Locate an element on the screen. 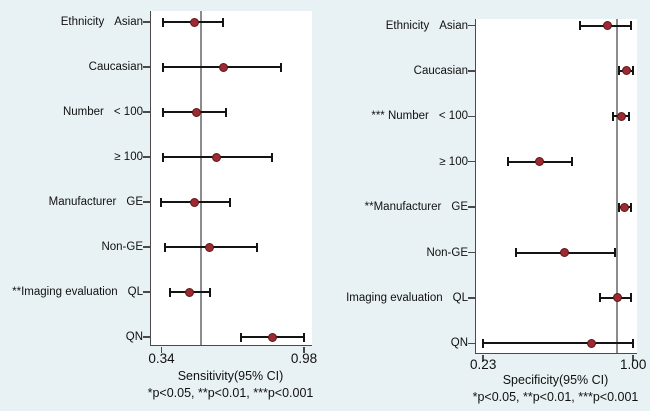 The width and height of the screenshot is (650, 411). subgroup-heading: Manufacturer is located at coordinates (82, 202).